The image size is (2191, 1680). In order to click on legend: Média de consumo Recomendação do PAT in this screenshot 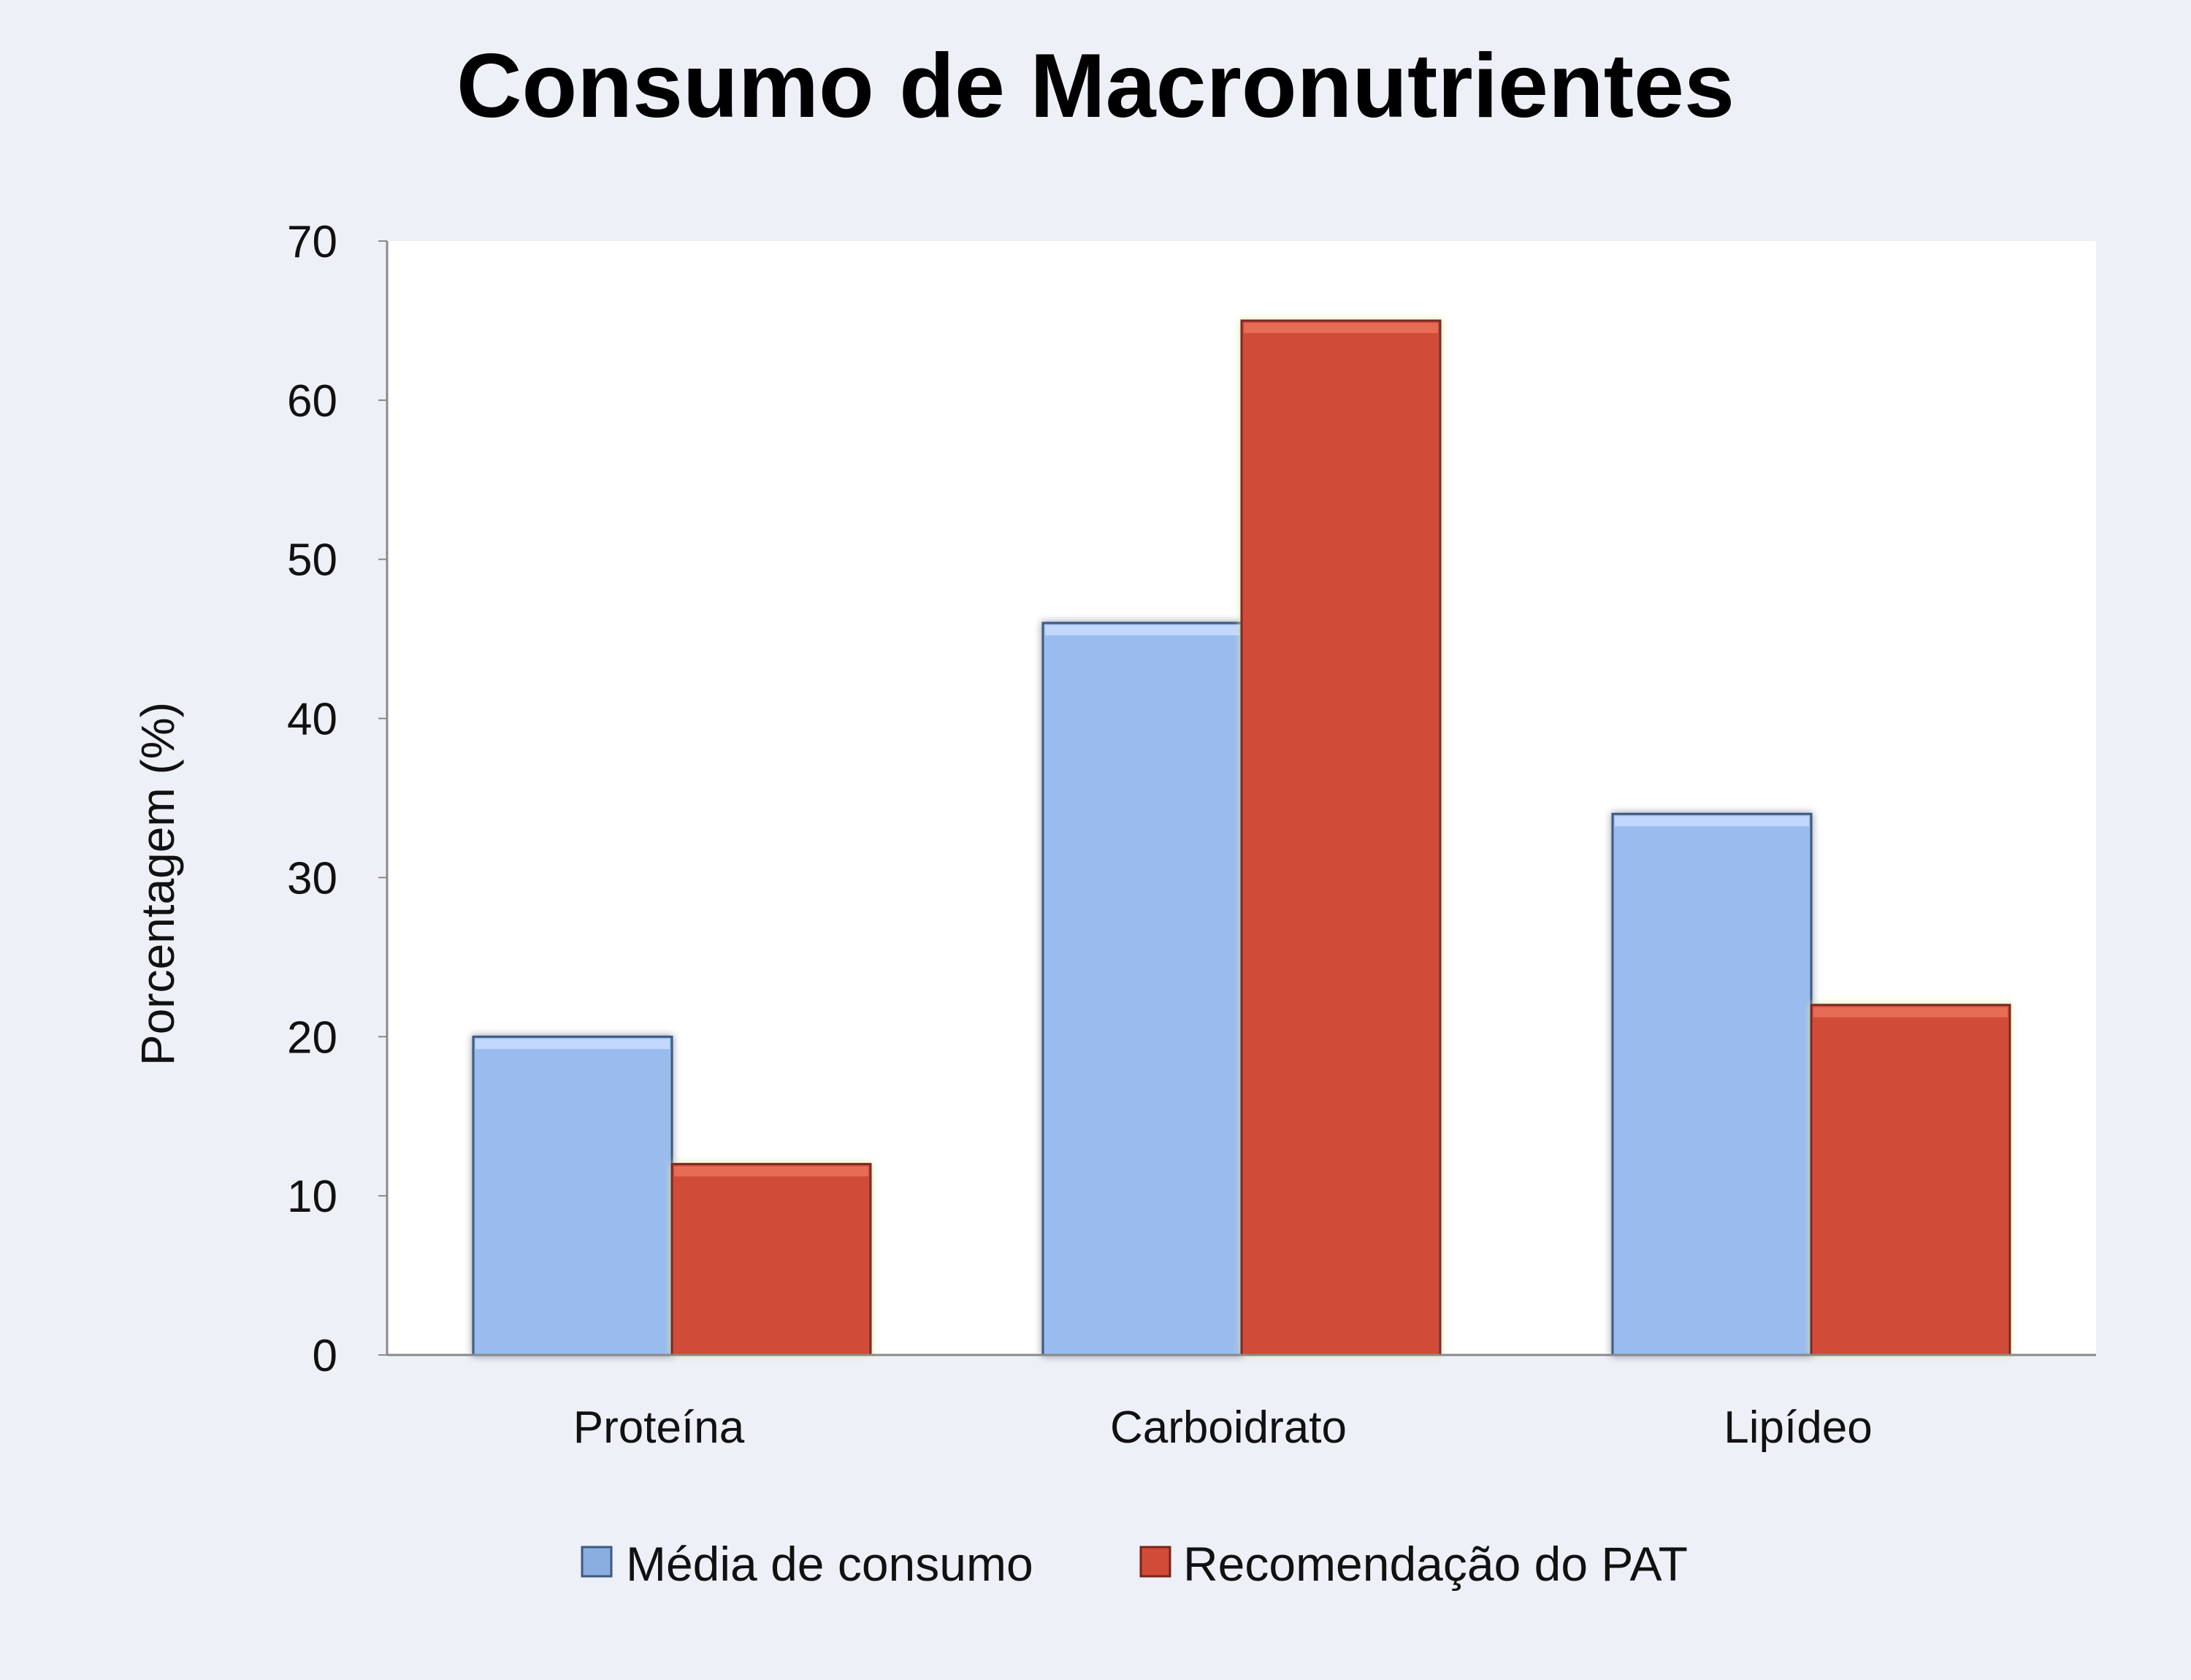, I will do `click(1134, 1564)`.